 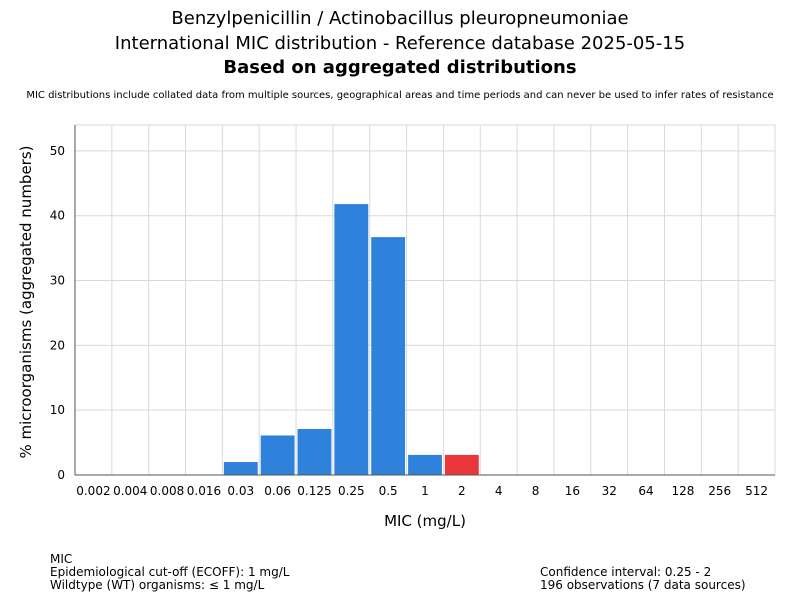 I want to click on x-axis-title: MIC (mg/L), so click(x=425, y=521).